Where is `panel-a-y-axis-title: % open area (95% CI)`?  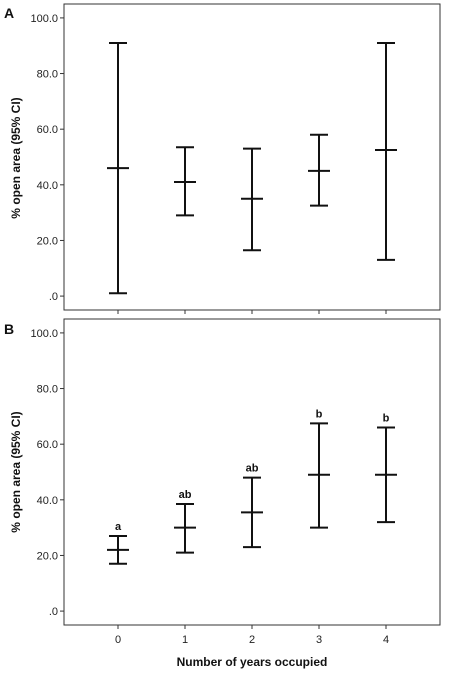
panel-a-y-axis-title: % open area (95% CI) is located at coordinates (16, 157).